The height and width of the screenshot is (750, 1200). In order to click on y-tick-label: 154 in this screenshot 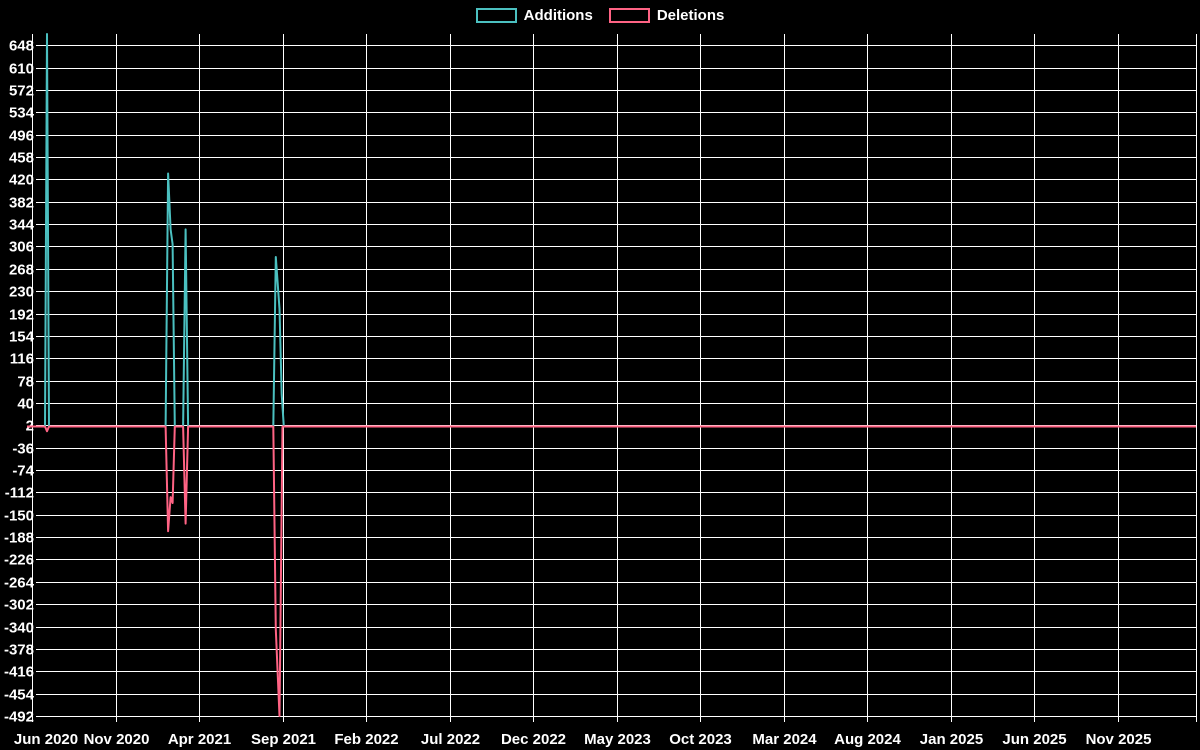, I will do `click(22, 337)`.